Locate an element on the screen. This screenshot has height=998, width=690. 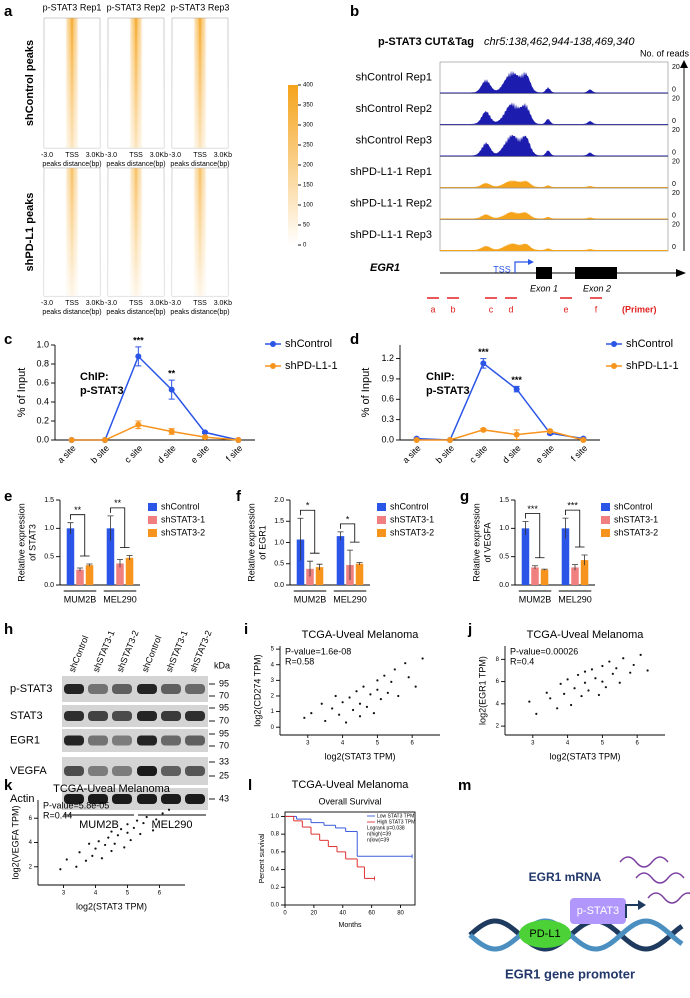
panel-label: m is located at coordinates (464, 785).